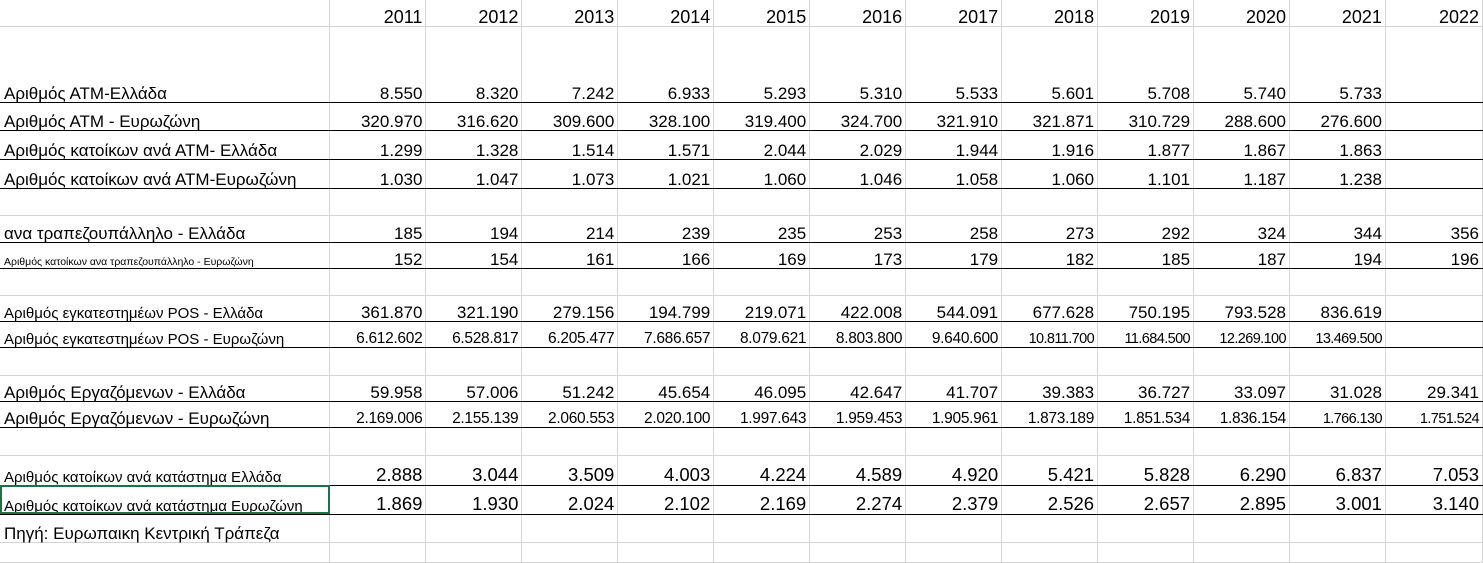 The width and height of the screenshot is (1483, 563). Describe the element at coordinates (165, 228) in the screenshot. I see `row-label: ανα τραπεζουπάλληλο - Ελλάδα` at that location.